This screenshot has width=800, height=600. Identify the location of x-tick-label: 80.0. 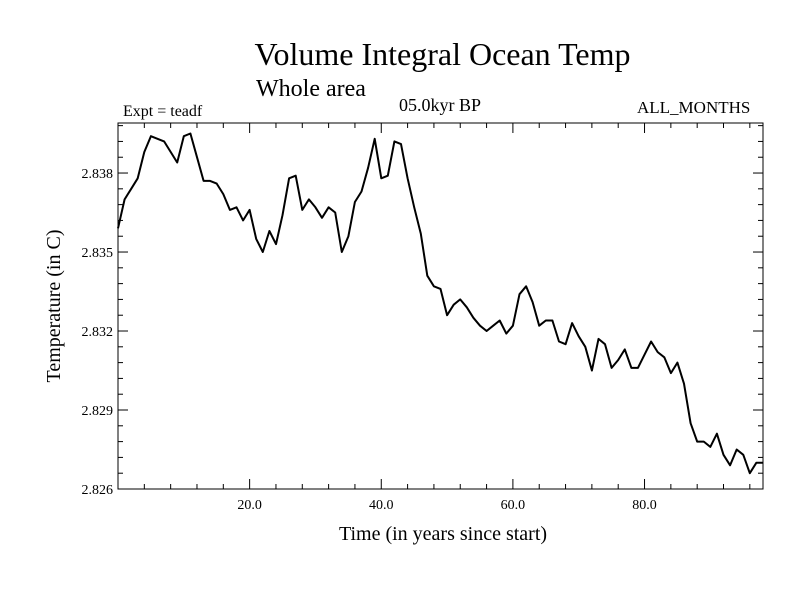
(644, 505).